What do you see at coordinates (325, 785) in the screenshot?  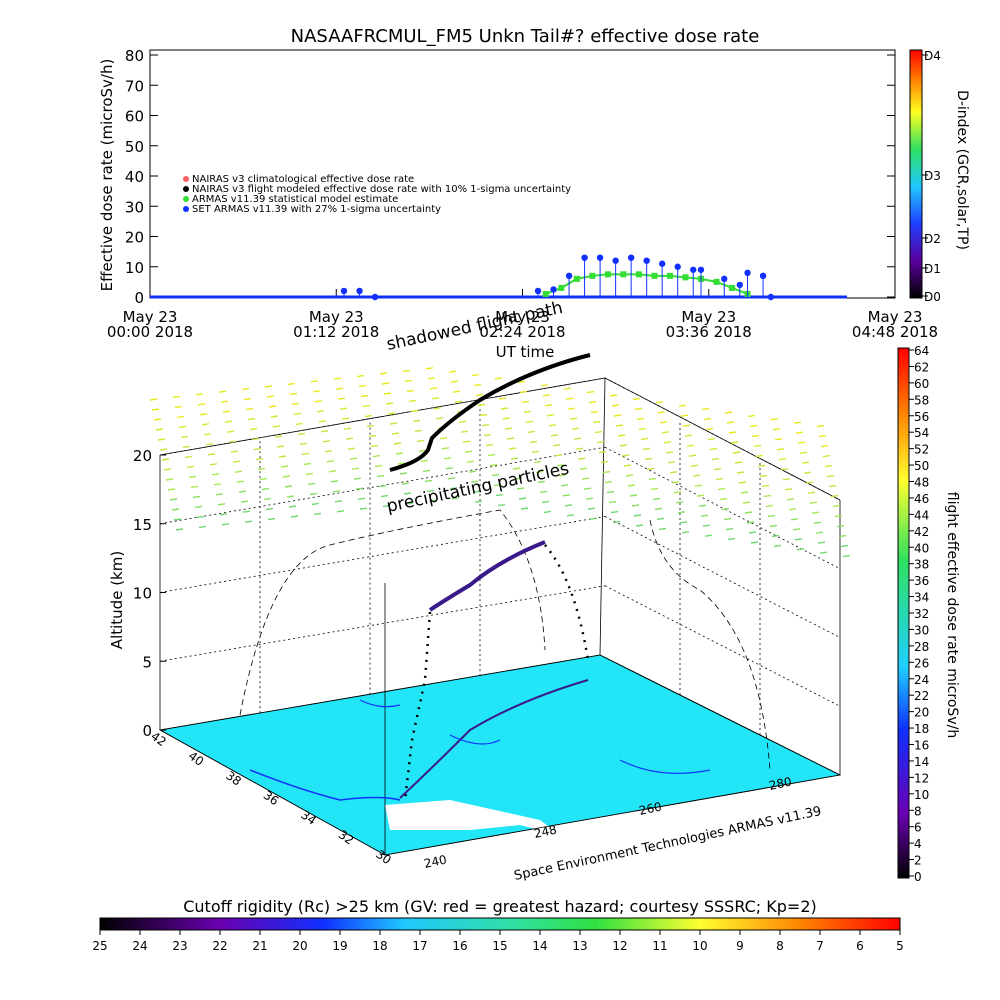 I see `coastline` at bounding box center [325, 785].